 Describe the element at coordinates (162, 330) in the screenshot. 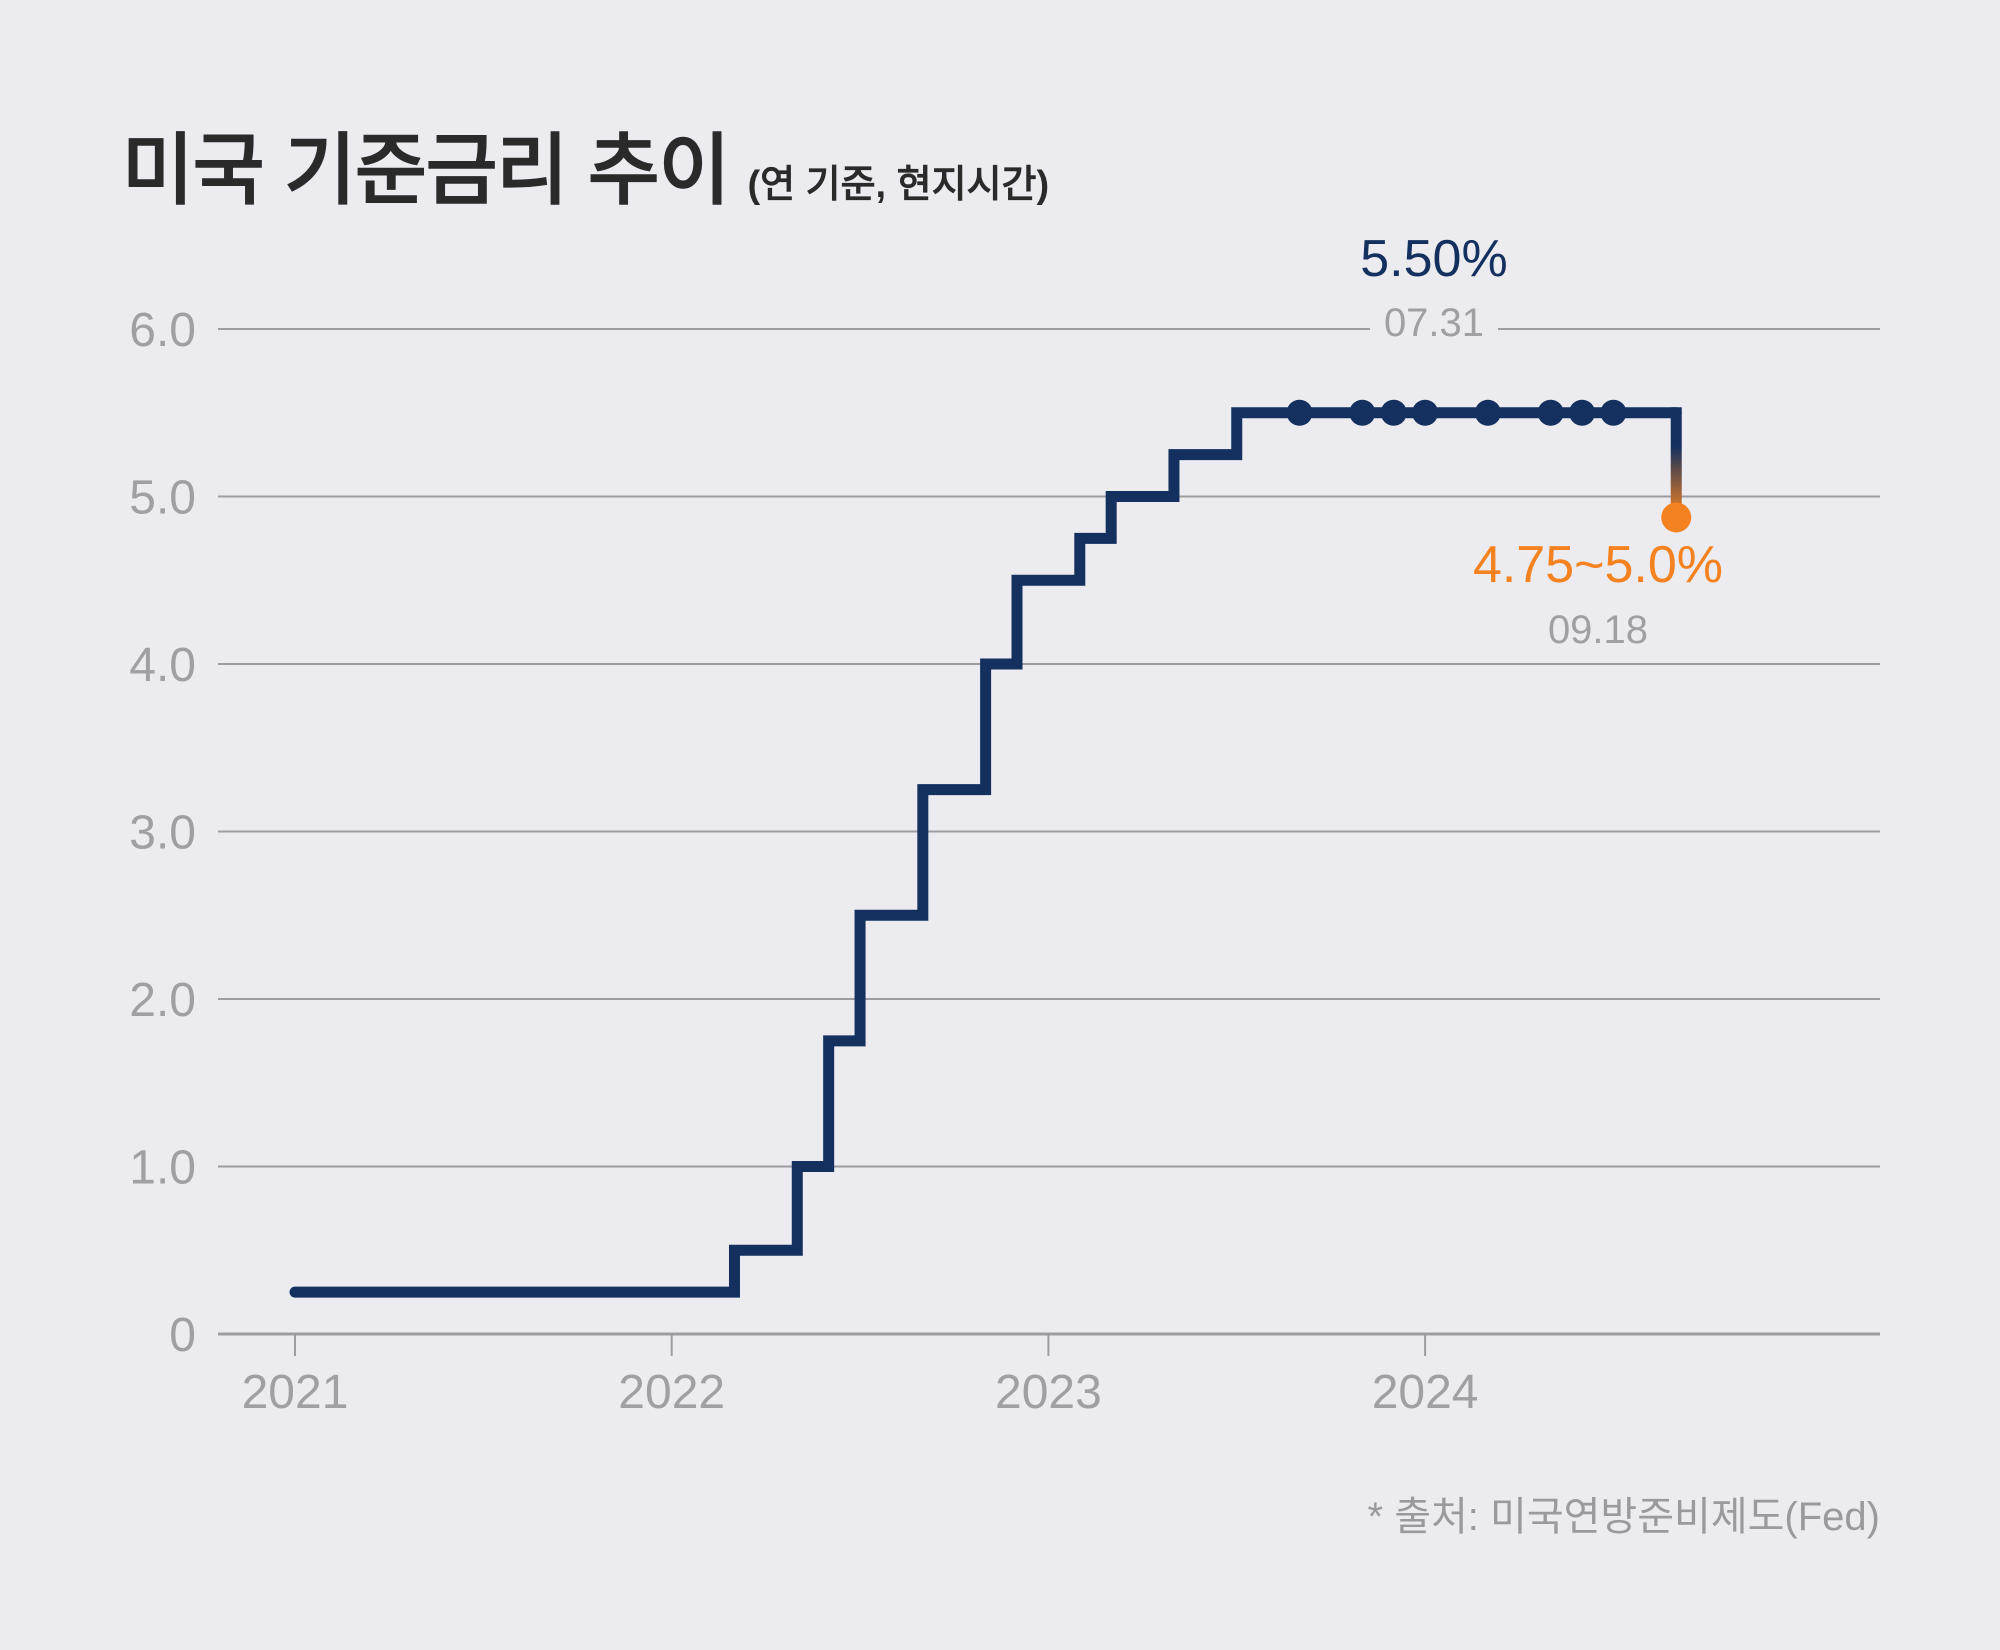

I see `y-tick-label: 6.0` at that location.